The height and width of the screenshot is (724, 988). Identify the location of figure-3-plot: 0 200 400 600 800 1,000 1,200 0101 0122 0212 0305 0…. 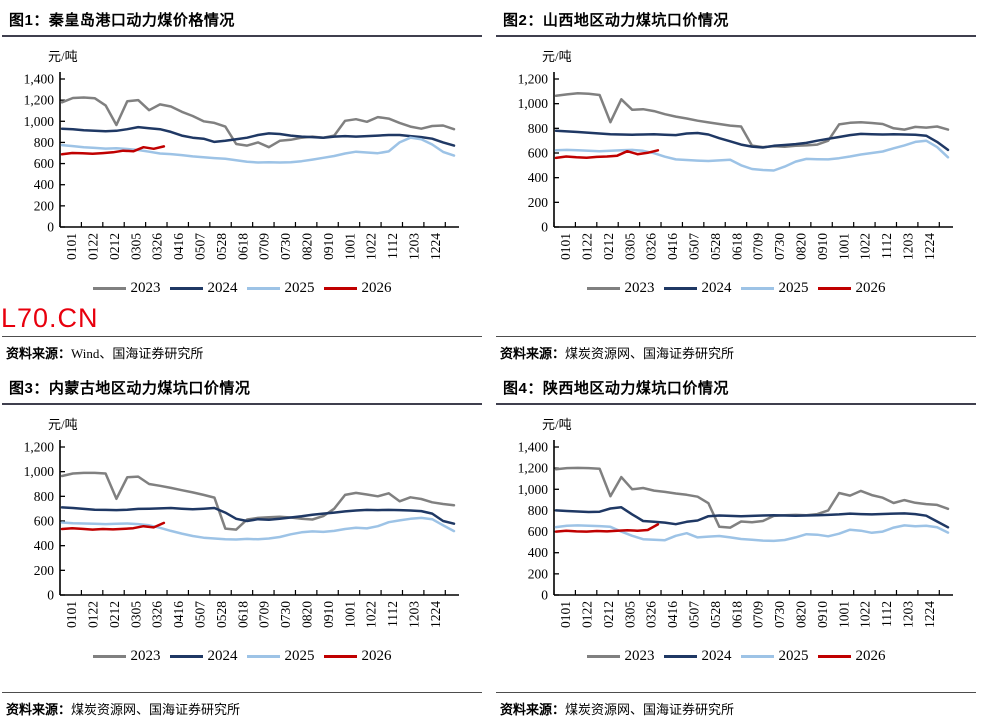
(241, 534).